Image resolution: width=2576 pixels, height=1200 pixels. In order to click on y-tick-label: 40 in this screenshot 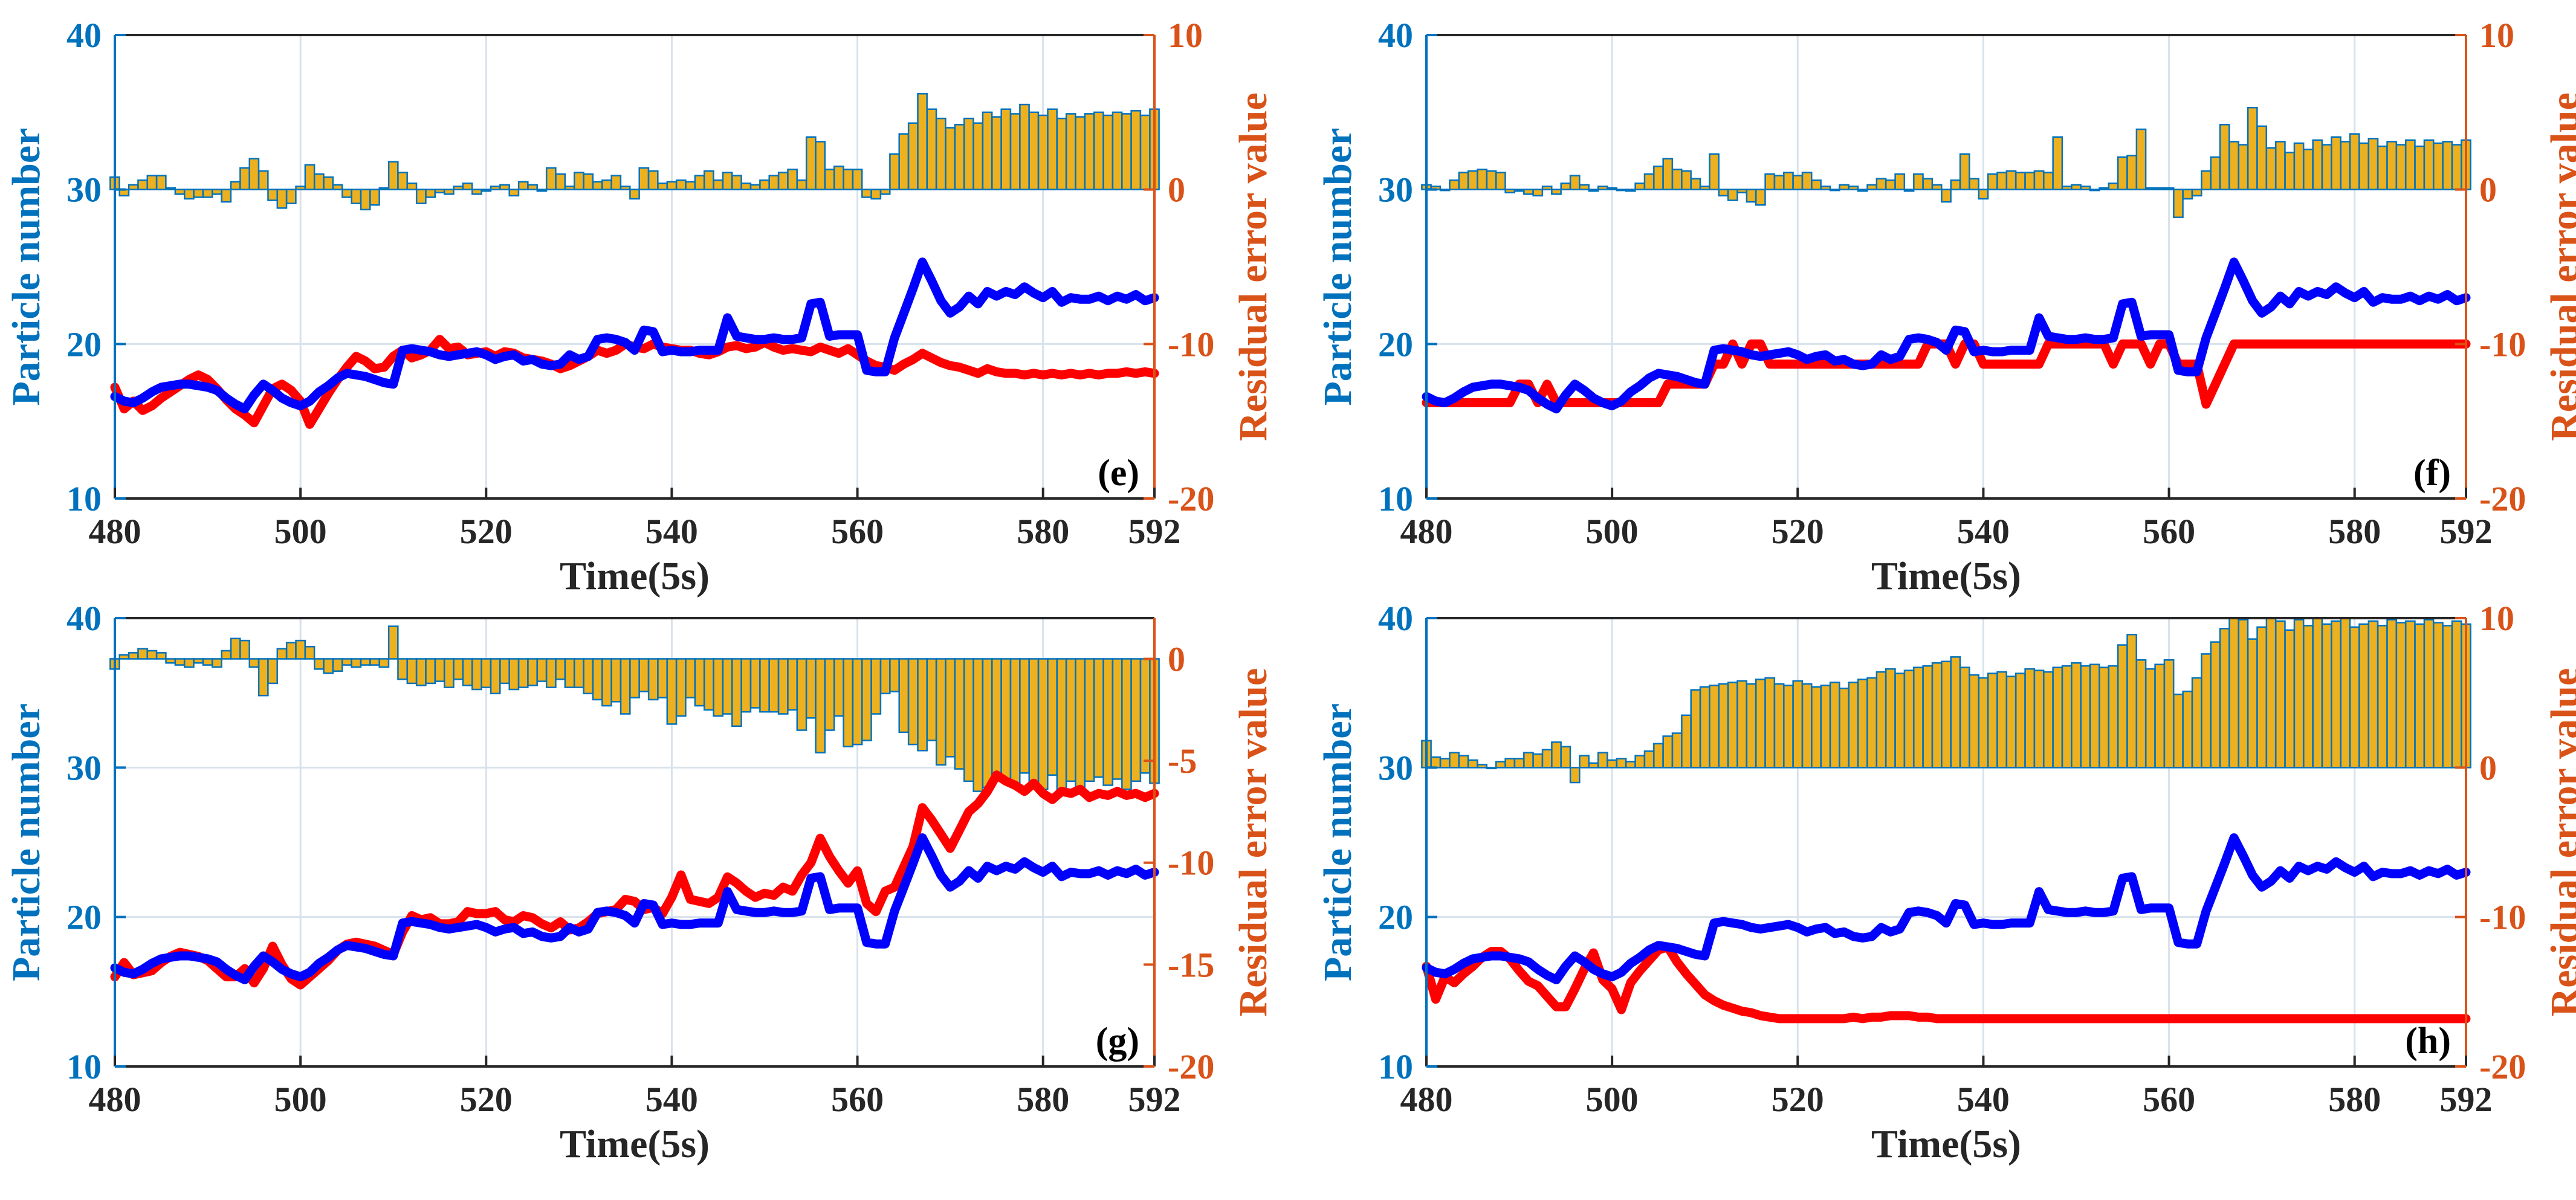, I will do `click(1395, 618)`.